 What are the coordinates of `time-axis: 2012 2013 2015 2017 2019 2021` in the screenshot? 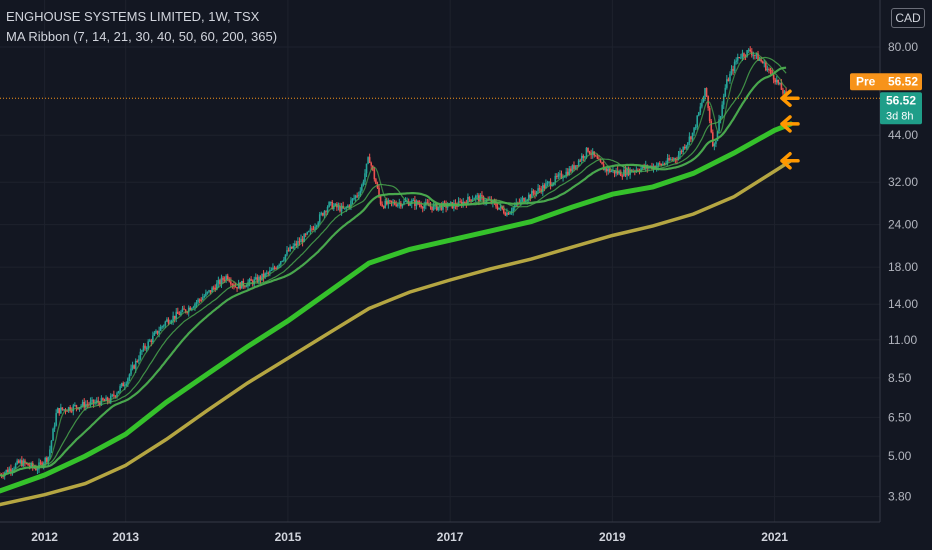 It's located at (409, 537).